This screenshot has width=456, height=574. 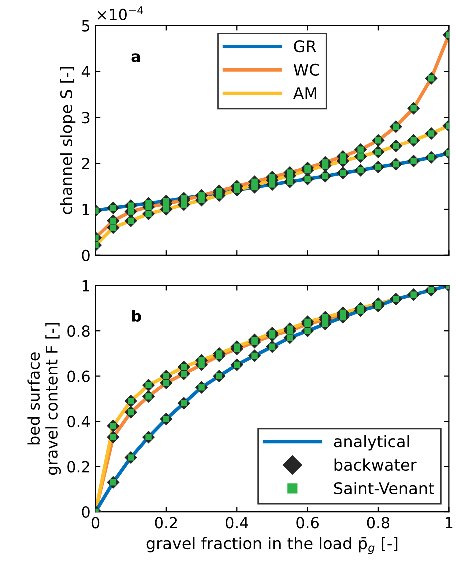 I want to click on y-tick-label: 0.6, so click(x=79, y=376).